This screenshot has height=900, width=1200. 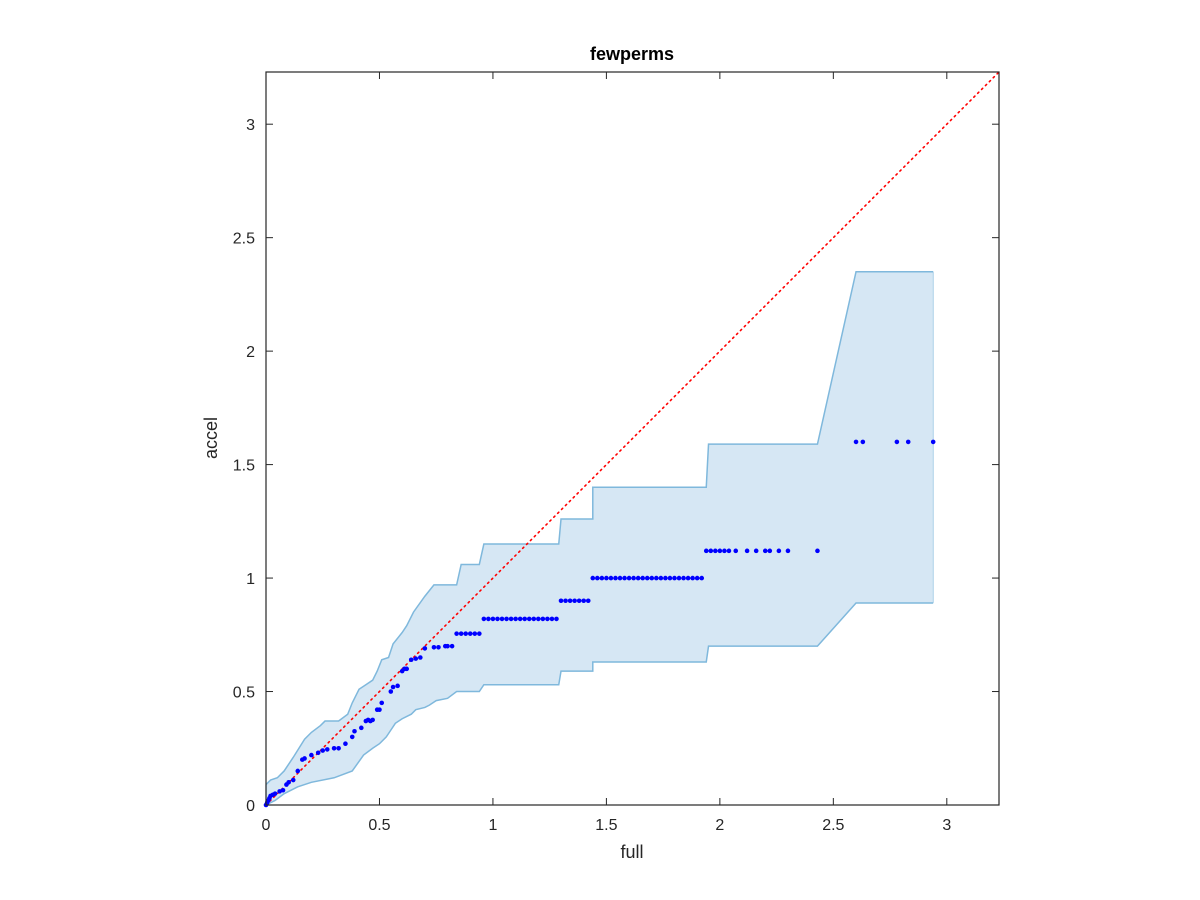 What do you see at coordinates (631, 852) in the screenshot?
I see `x-axis-label: full` at bounding box center [631, 852].